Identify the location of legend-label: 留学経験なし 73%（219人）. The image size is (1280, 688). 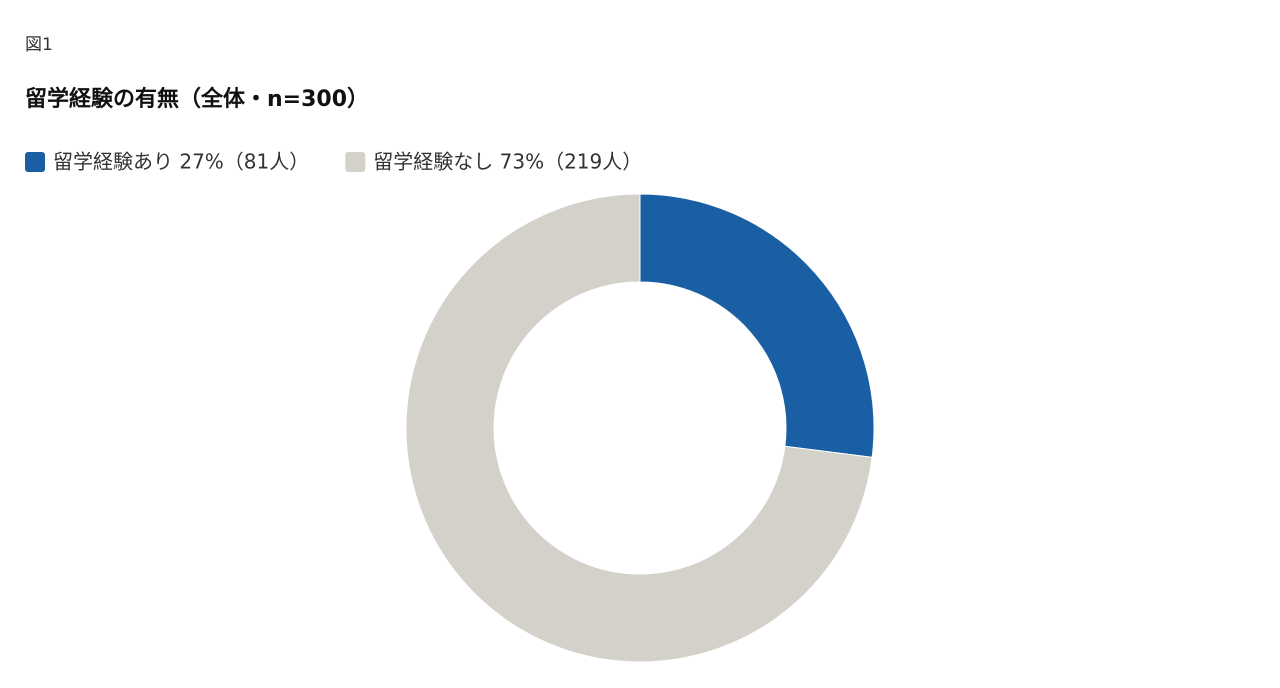
(507, 162).